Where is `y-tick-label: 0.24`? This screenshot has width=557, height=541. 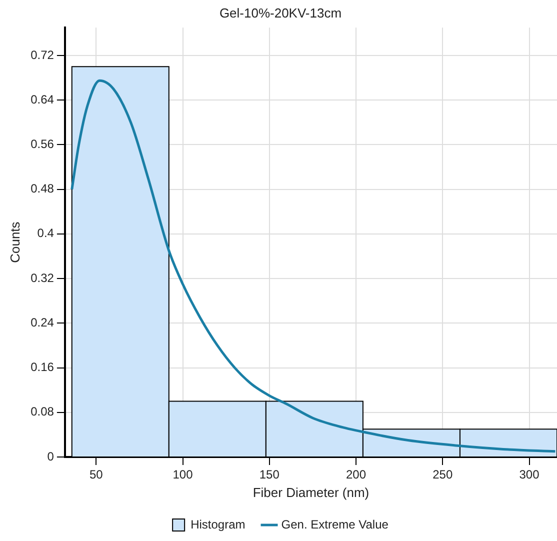
y-tick-label: 0.24 is located at coordinates (42, 322).